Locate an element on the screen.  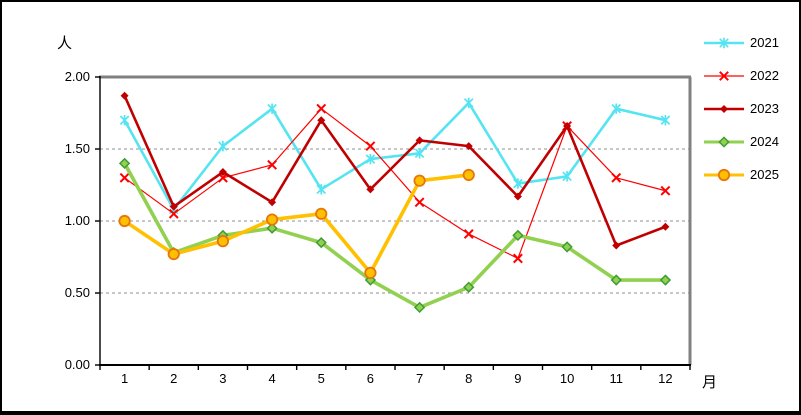
legend-key-2024 is located at coordinates (724, 141).